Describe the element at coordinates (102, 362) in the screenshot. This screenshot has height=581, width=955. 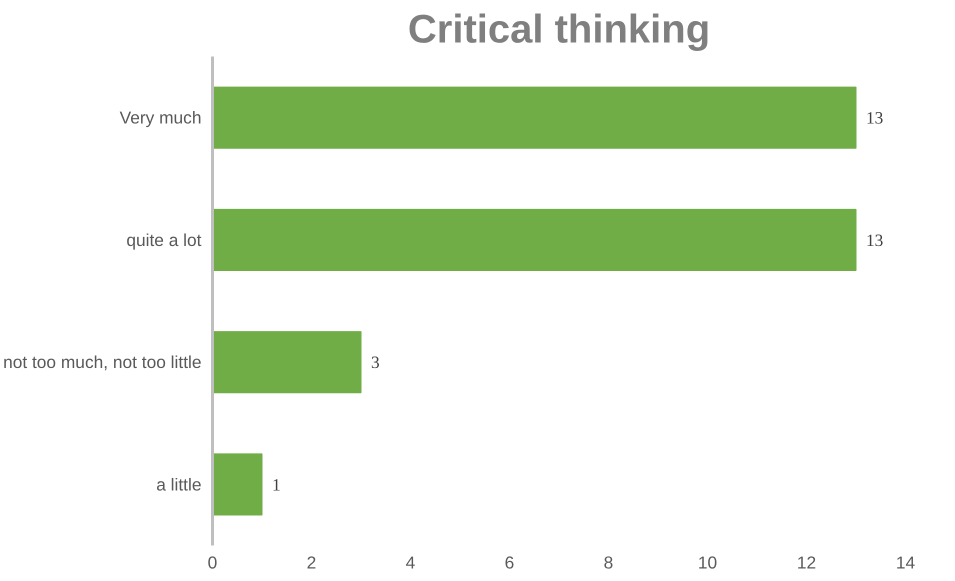
I see `y-tick-label: not too much, not too little` at that location.